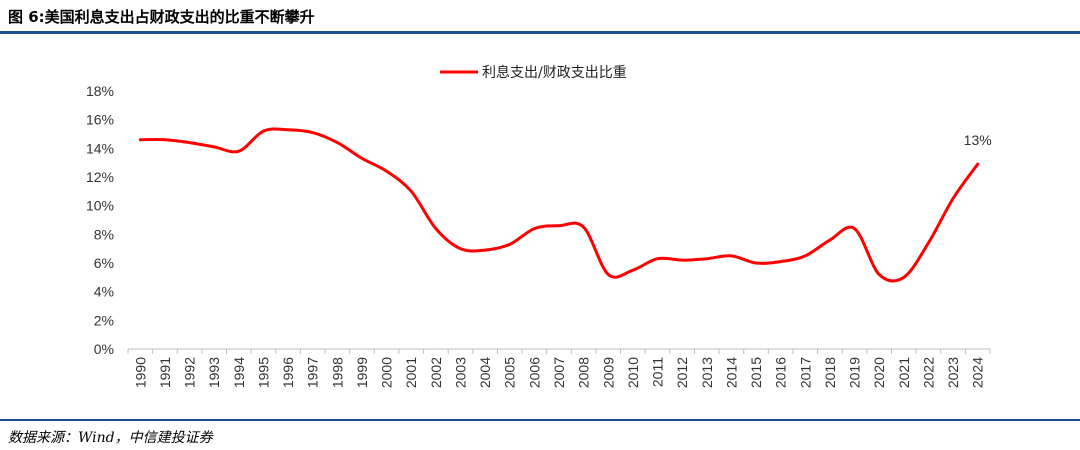 This screenshot has width=1080, height=450. What do you see at coordinates (387, 372) in the screenshot?
I see `x-tick-label: 2000` at bounding box center [387, 372].